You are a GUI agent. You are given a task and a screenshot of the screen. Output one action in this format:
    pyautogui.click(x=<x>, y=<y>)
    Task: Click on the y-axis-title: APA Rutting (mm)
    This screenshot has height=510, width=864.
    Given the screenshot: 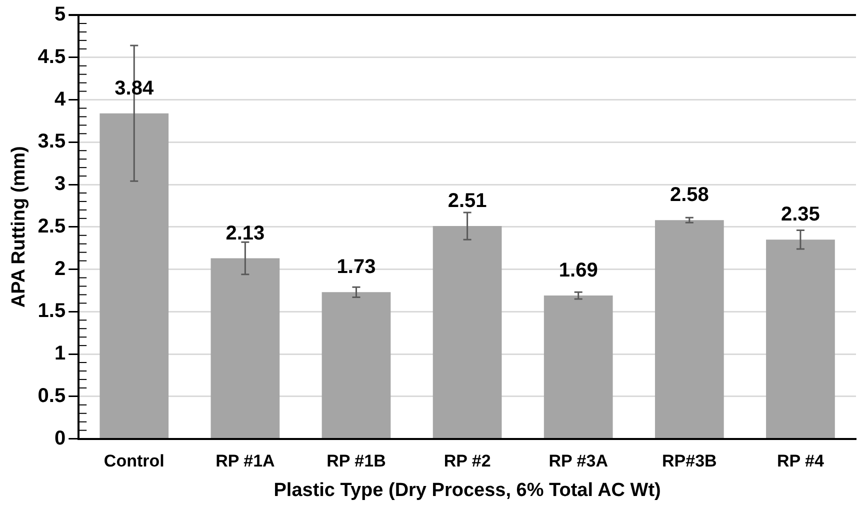 What is the action you would take?
    pyautogui.click(x=19, y=227)
    